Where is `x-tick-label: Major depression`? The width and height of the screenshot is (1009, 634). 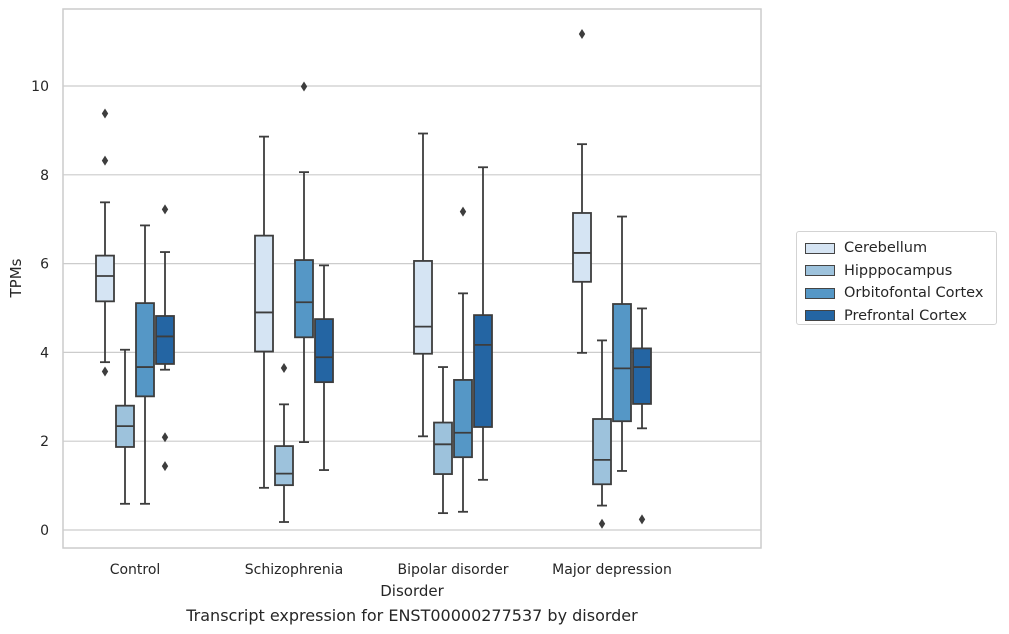
x-tick-label: Major depression is located at coordinates (612, 570).